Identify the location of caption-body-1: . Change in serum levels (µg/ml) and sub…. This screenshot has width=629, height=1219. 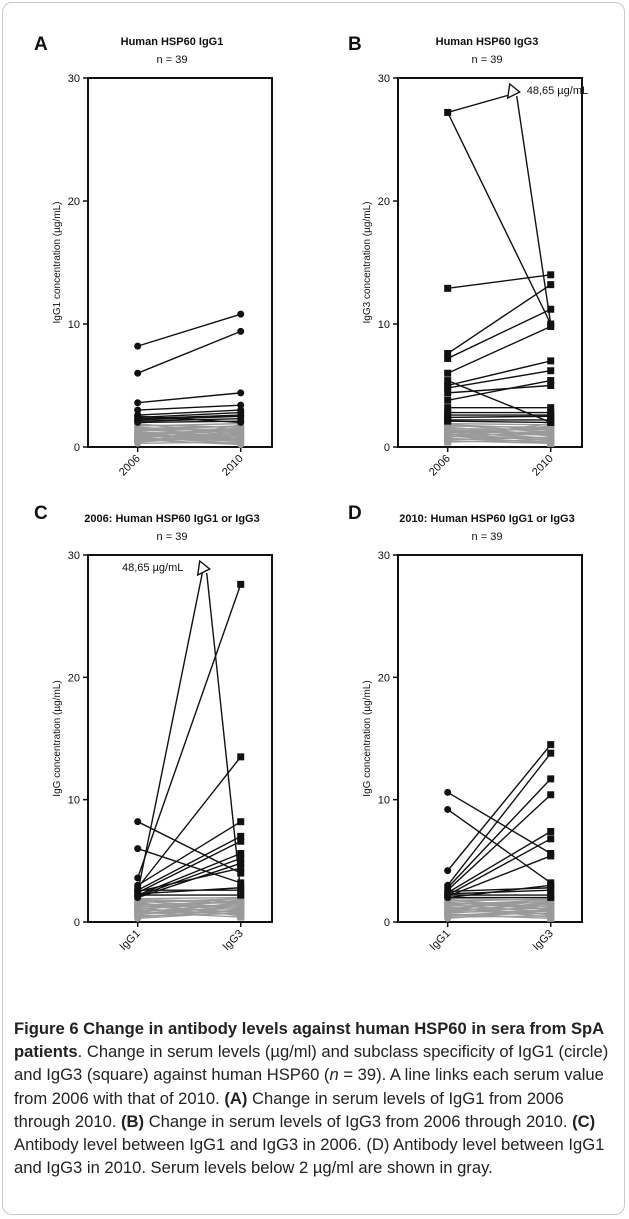
(311, 1063).